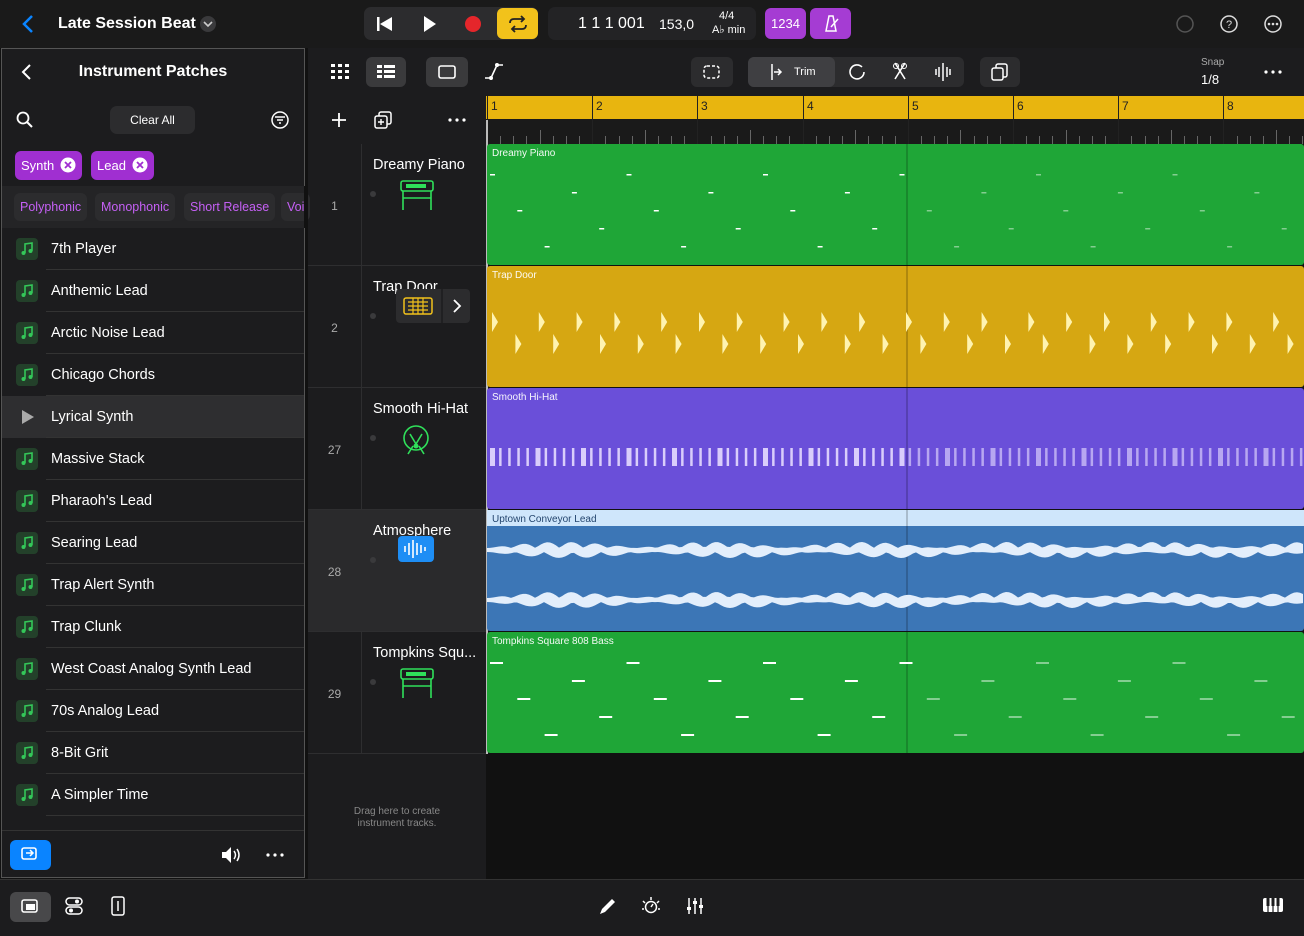  What do you see at coordinates (517, 23) in the screenshot?
I see `cycle-button` at bounding box center [517, 23].